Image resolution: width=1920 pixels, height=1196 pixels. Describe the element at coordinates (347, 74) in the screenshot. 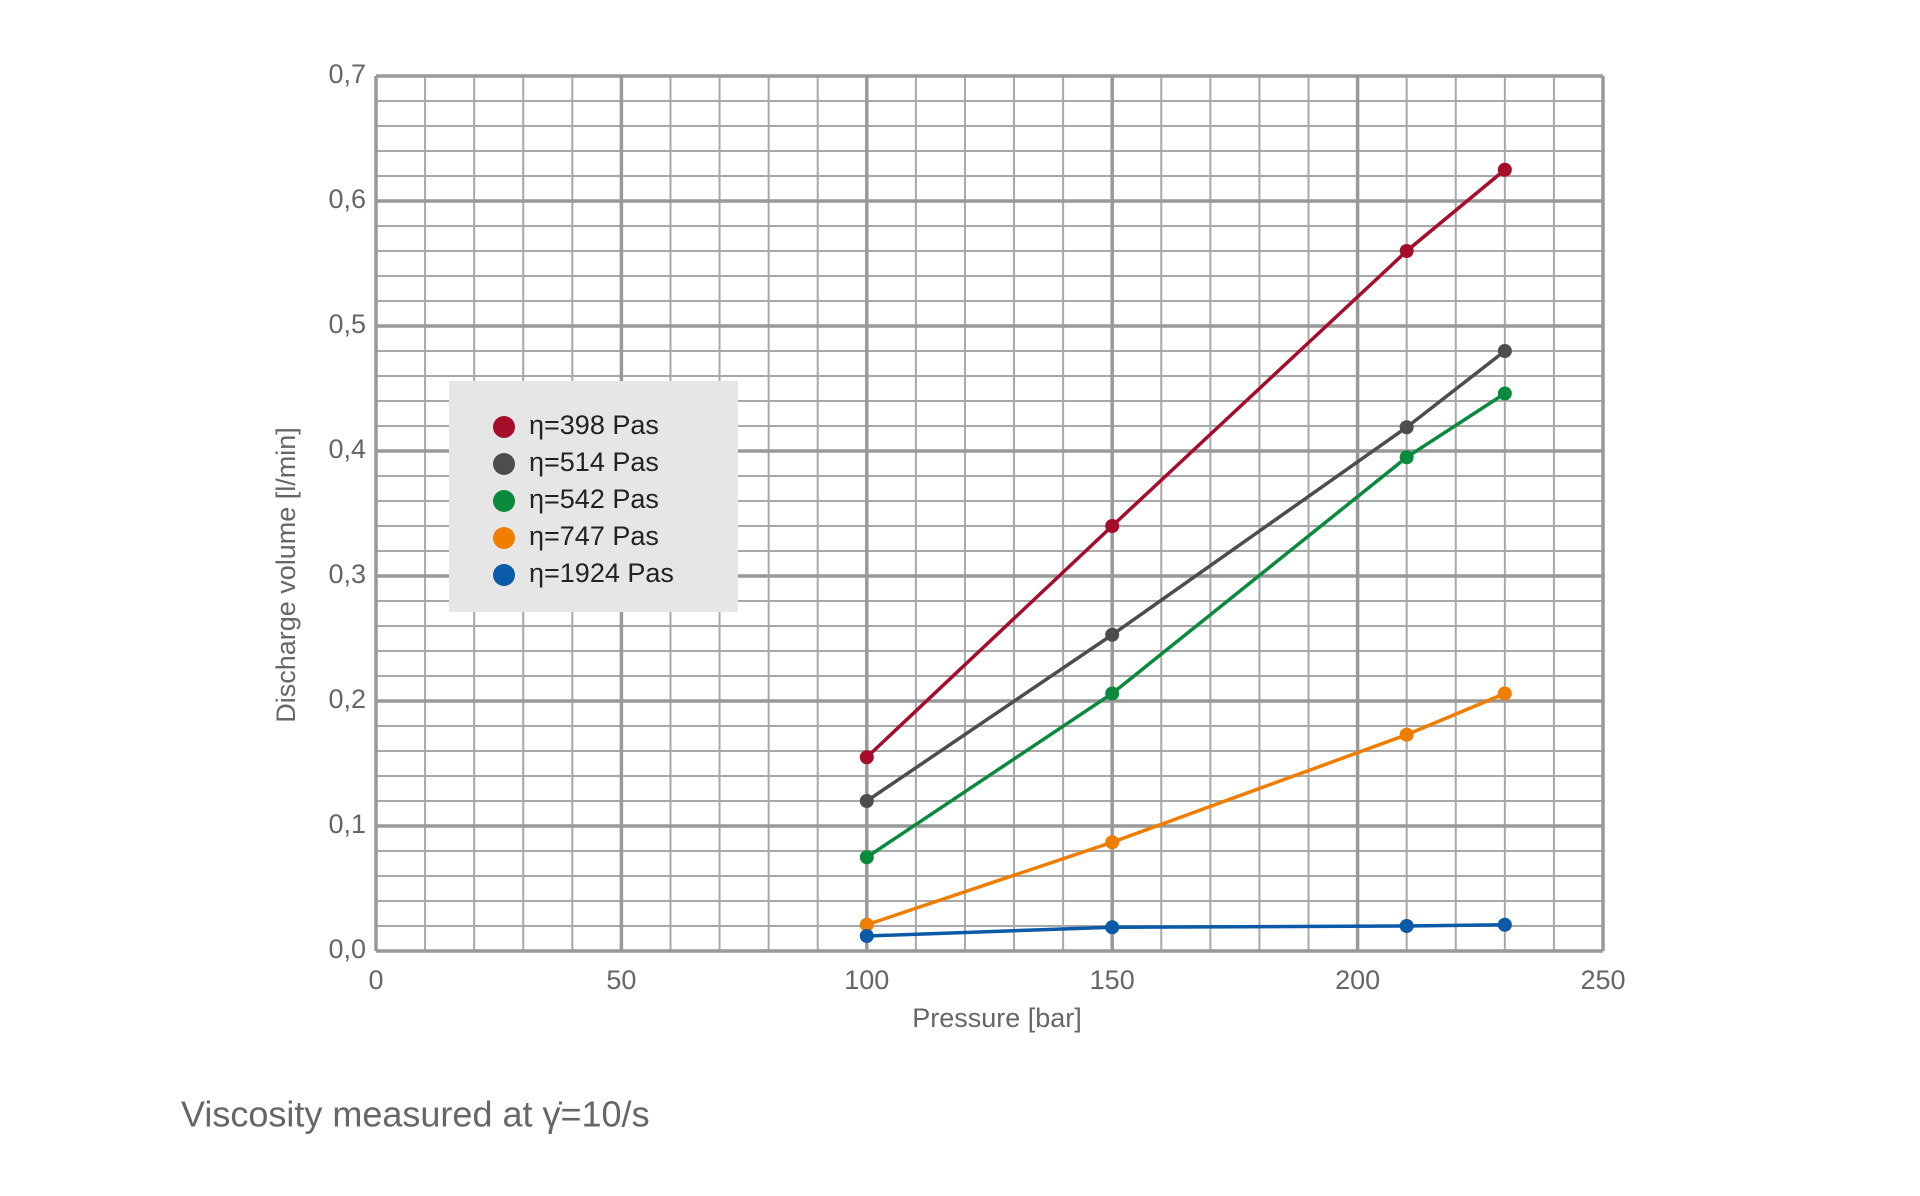

I see `y-tick-label: 0,7` at that location.